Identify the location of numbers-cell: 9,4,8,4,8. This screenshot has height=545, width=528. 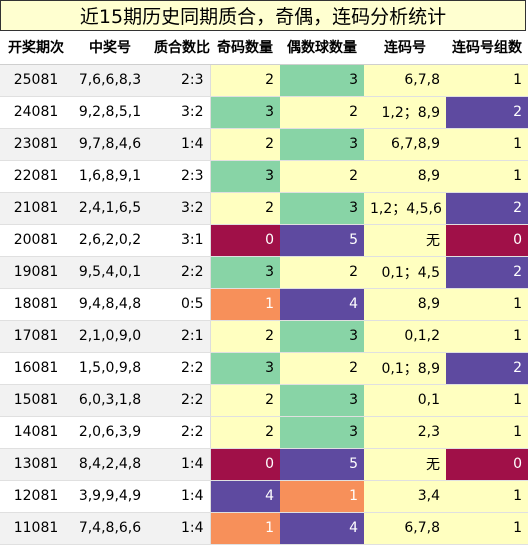
(110, 304).